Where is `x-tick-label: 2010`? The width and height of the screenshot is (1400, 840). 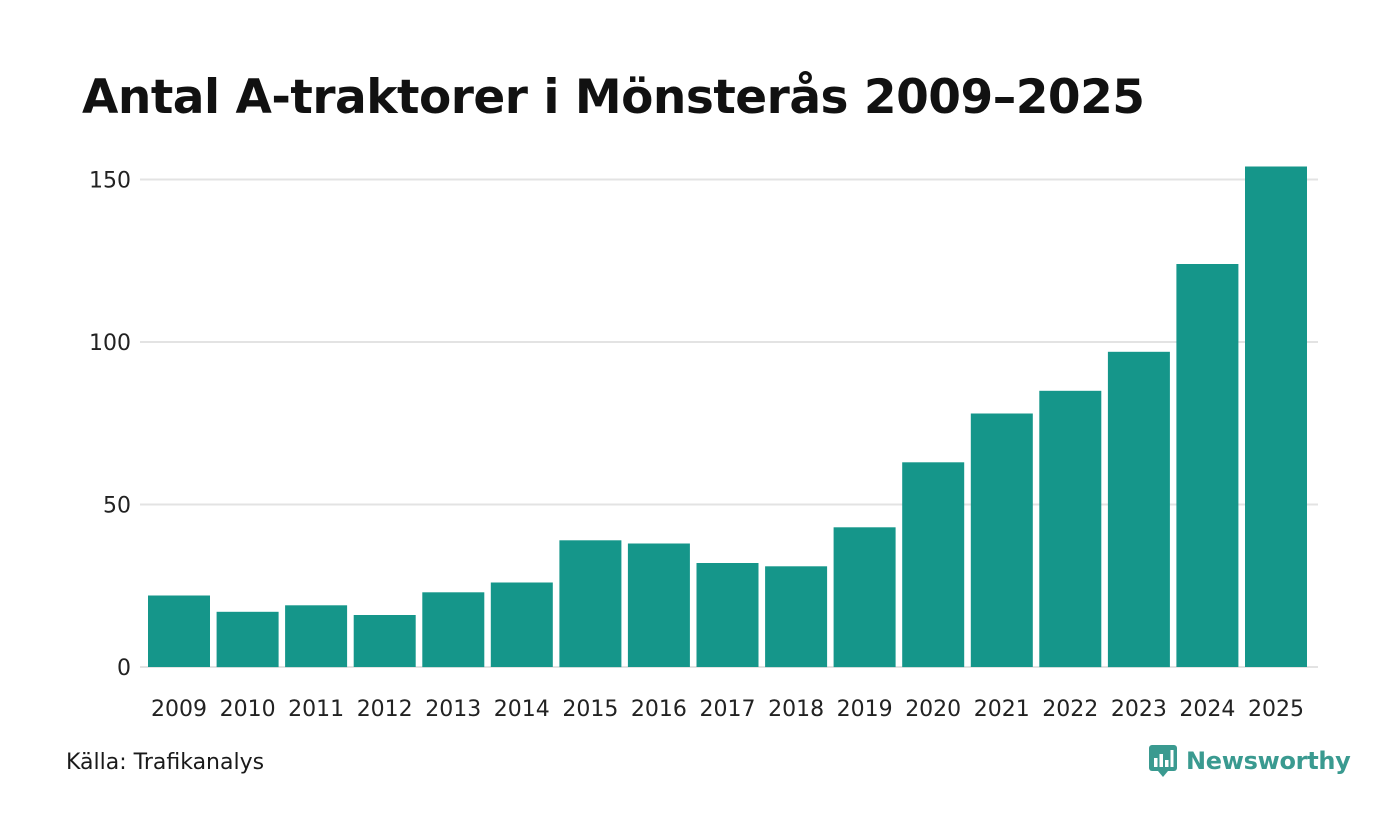
x-tick-label: 2010 is located at coordinates (248, 709).